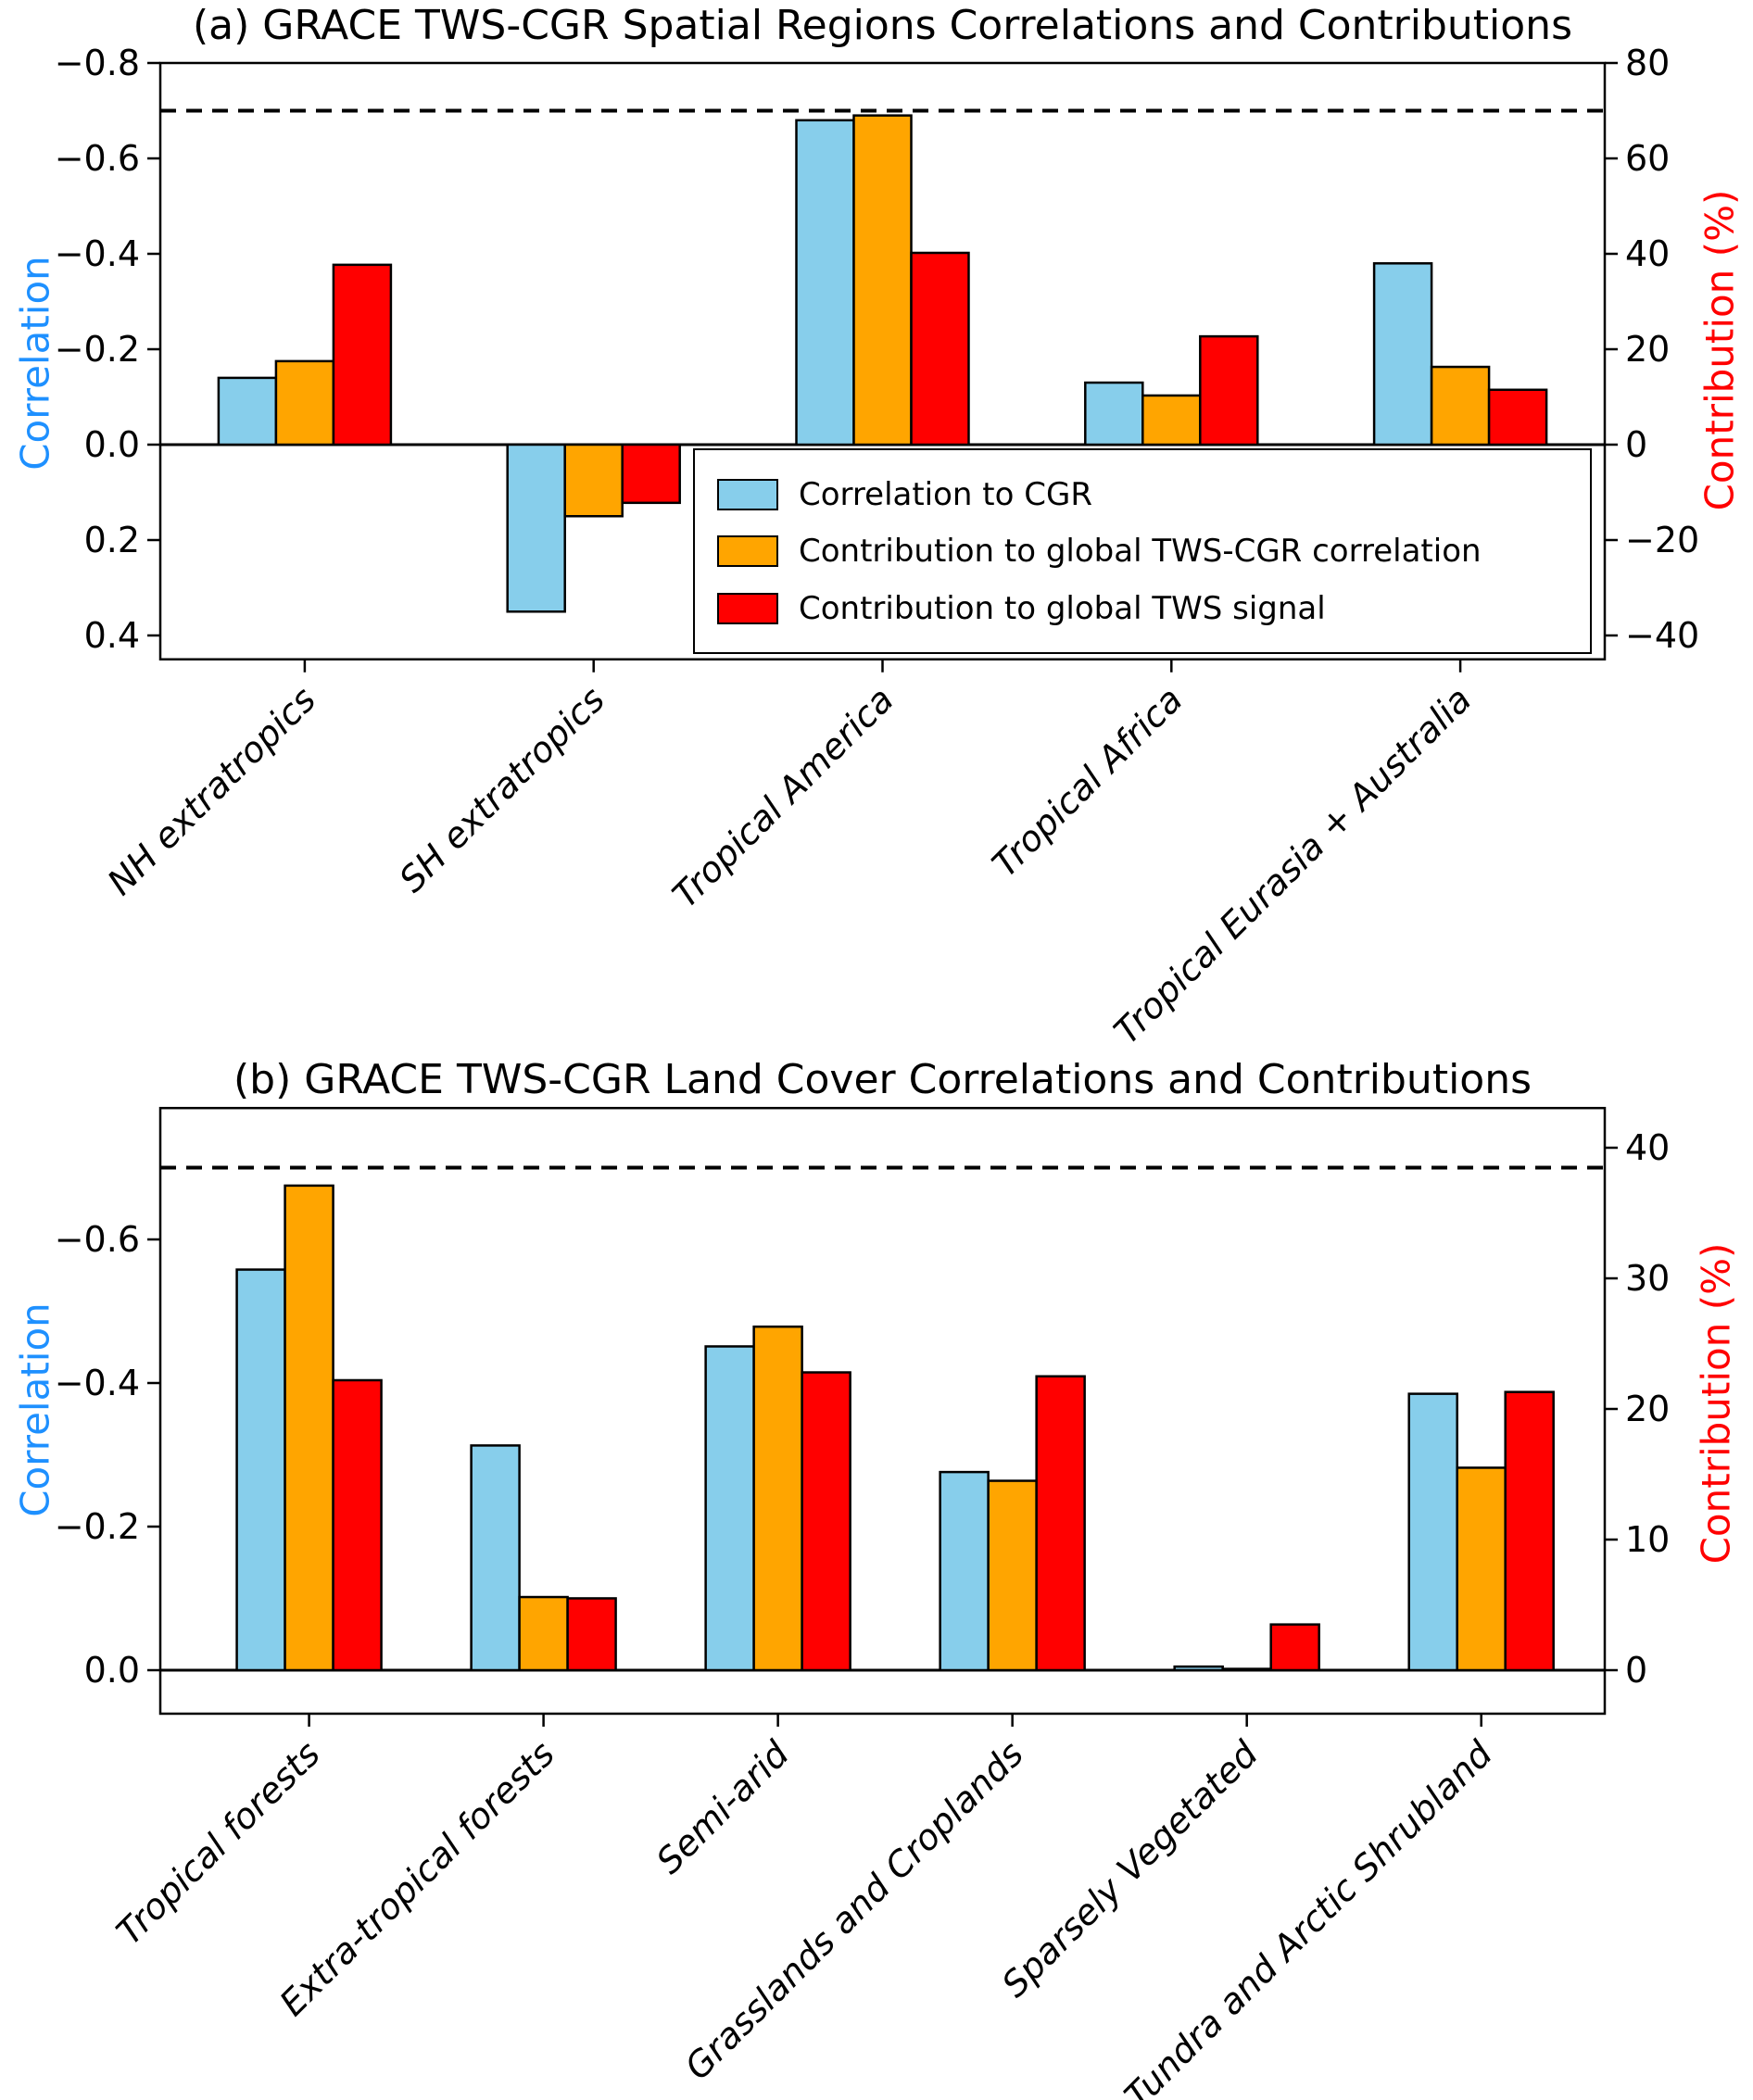 The height and width of the screenshot is (2100, 1753). Describe the element at coordinates (97, 1527) in the screenshot. I see `left-tick-label-b-2: −0.2` at that location.